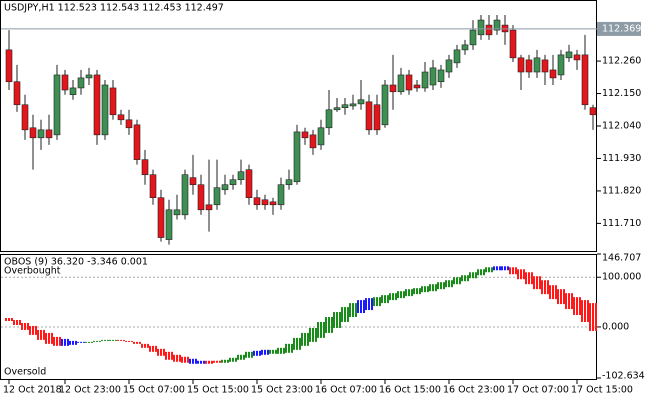 The height and width of the screenshot is (400, 650). I want to click on x-tick-label: 16 Oct 23:00, so click(474, 390).